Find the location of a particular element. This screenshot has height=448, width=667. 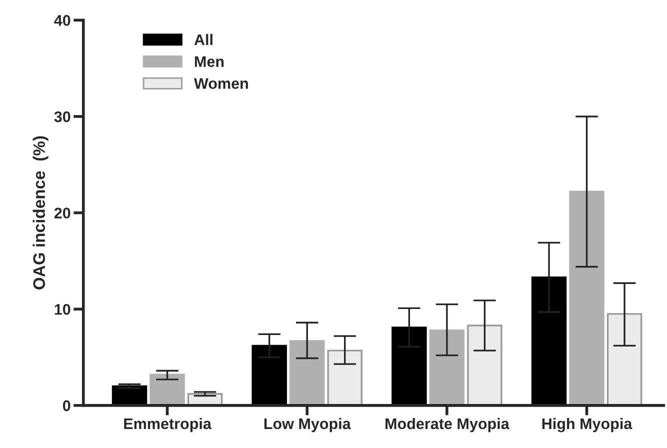

y-tick-label: 10 is located at coordinates (62, 309).